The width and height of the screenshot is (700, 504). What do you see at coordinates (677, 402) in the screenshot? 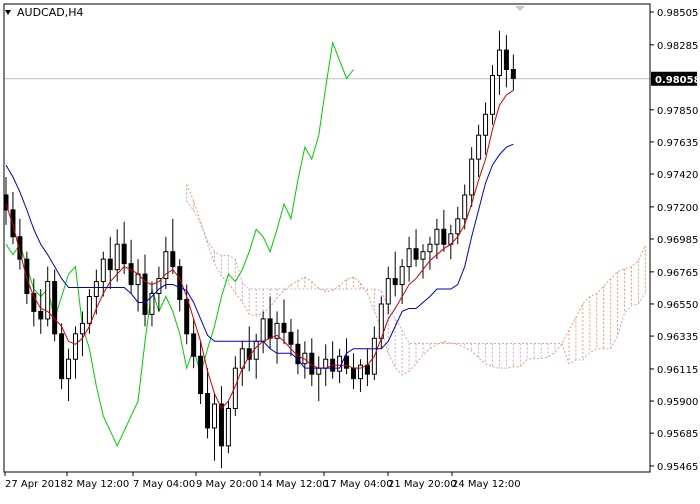
I see `price-tick-label: 0.95900` at bounding box center [677, 402].